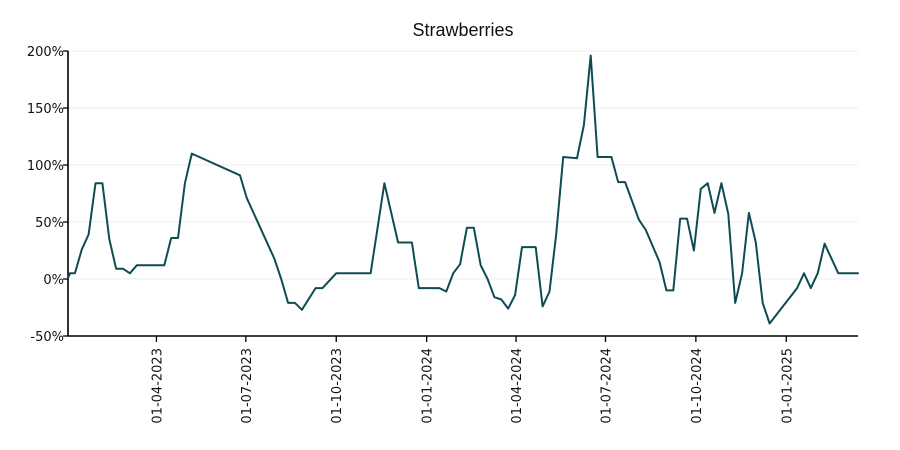 This screenshot has height=450, width=900. What do you see at coordinates (45, 166) in the screenshot?
I see `y-tick-label: 100%` at bounding box center [45, 166].